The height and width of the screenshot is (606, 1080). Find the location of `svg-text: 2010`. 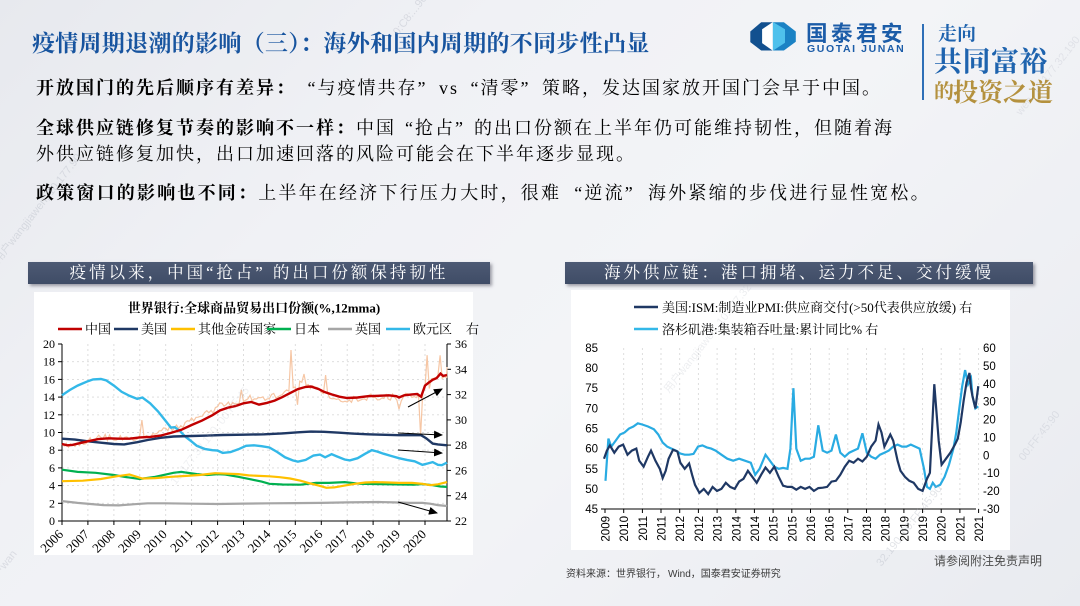

svg-text: 2010 is located at coordinates (625, 529).